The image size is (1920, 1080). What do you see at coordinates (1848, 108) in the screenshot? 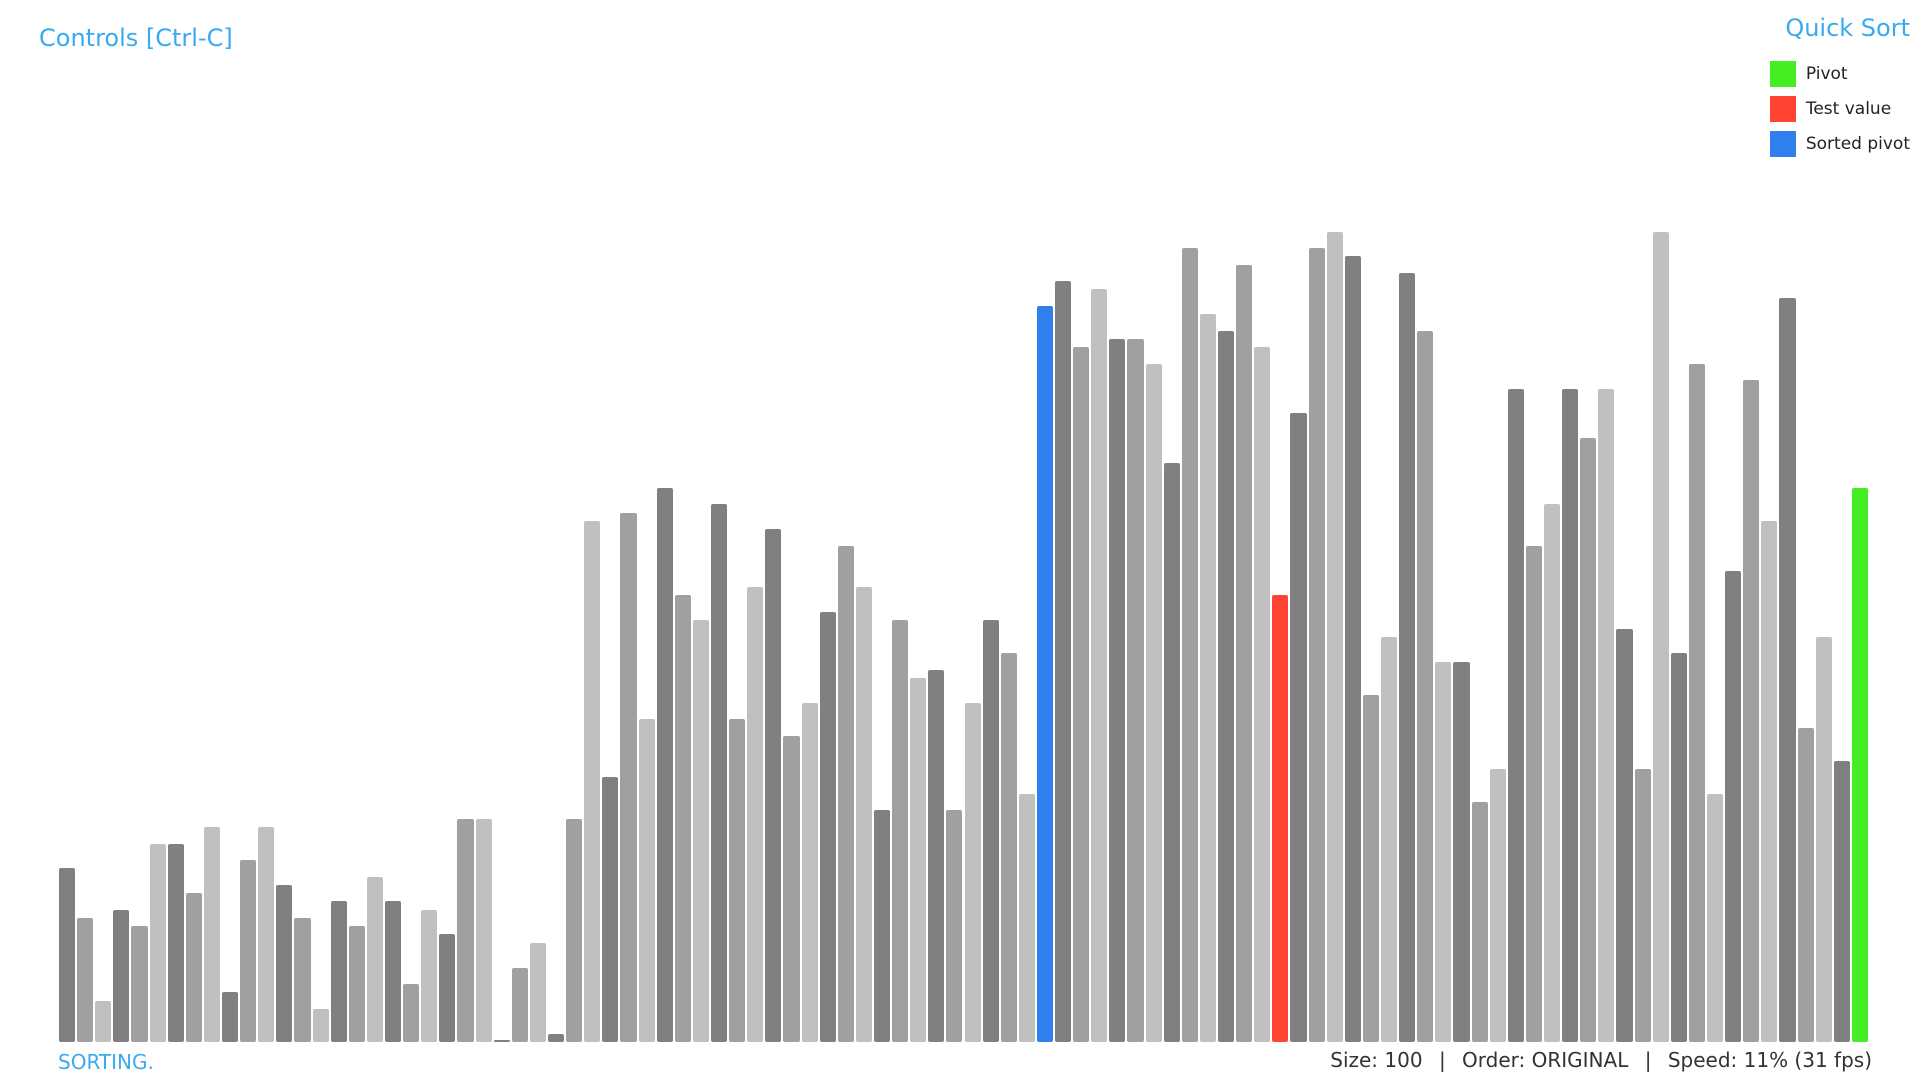
I see `legend-label-test-value: Test value` at bounding box center [1848, 108].